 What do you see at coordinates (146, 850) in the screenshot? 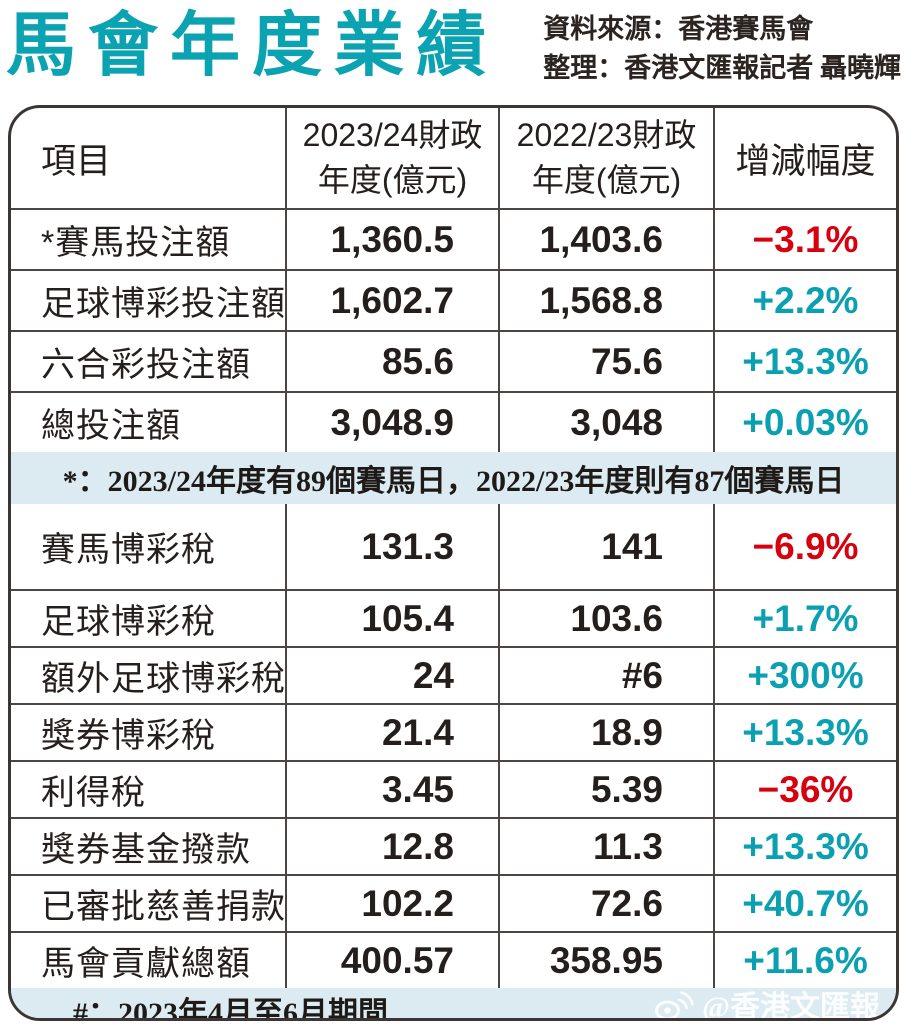
I see `row-label: 獎券基金撥款` at bounding box center [146, 850].